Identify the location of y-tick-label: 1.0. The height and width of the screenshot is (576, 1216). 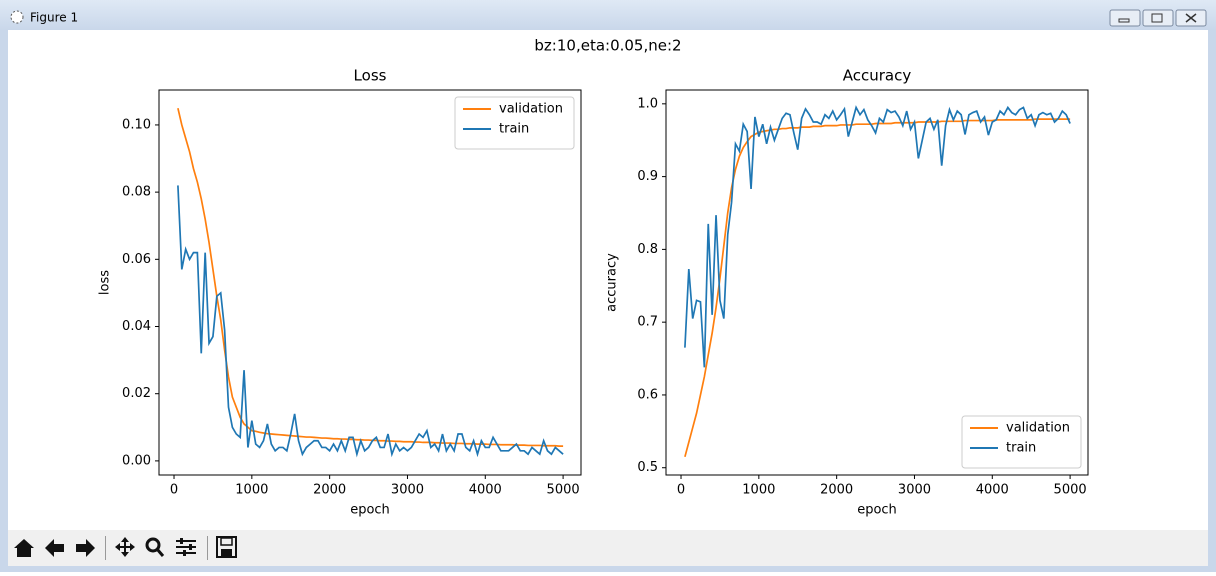
(647, 103).